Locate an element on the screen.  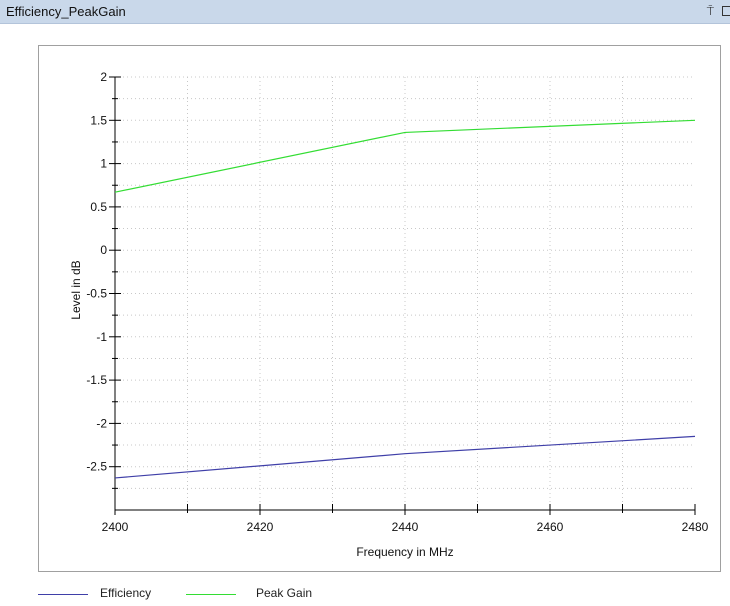
y-tick-label: -2.5 is located at coordinates (96, 467).